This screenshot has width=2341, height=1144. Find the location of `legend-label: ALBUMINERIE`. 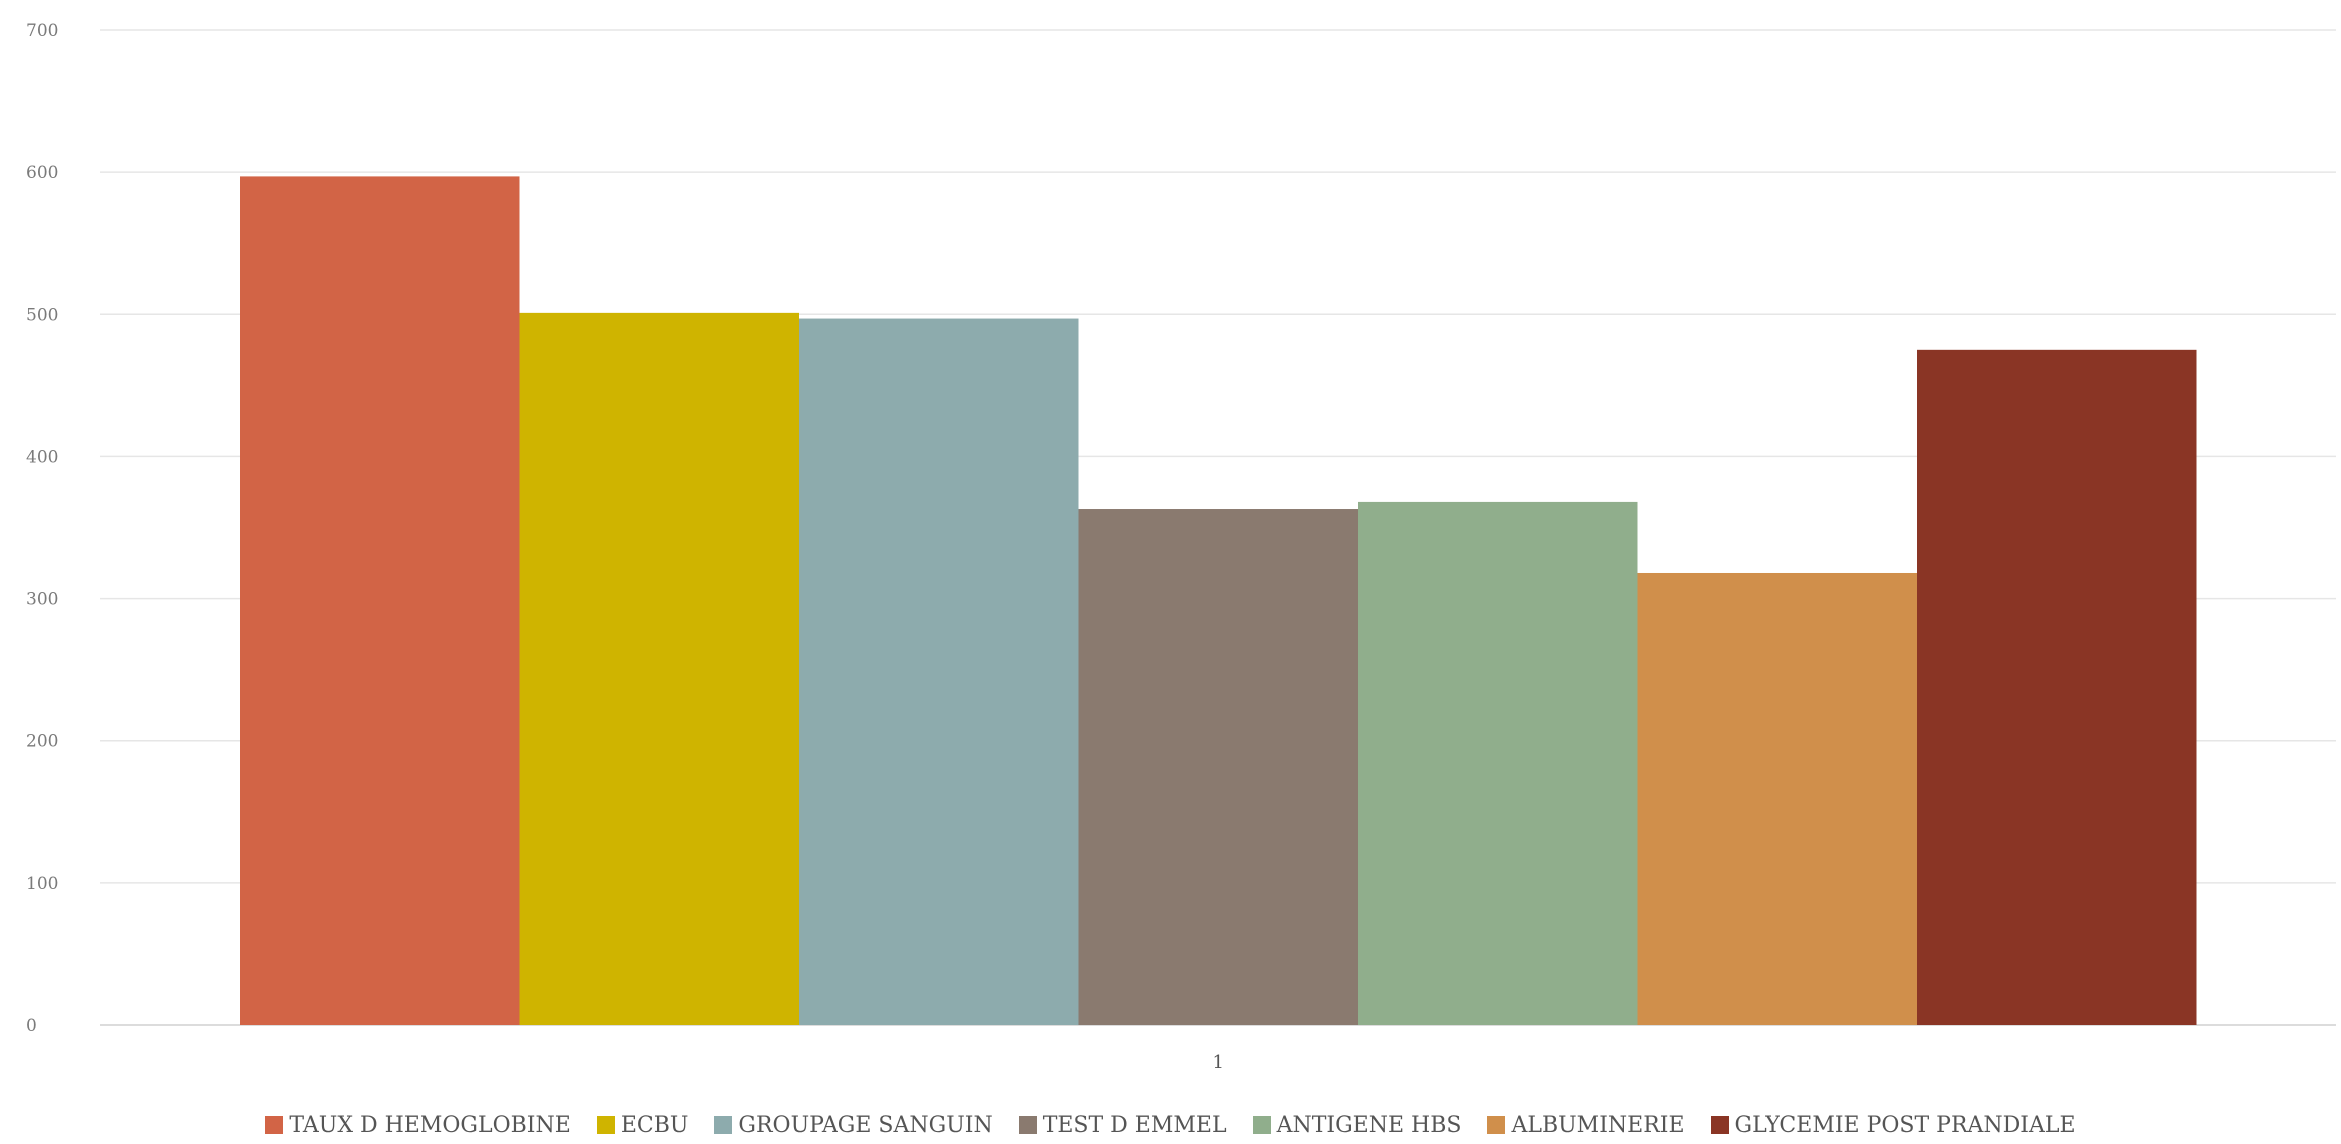

legend-label: ALBUMINERIE is located at coordinates (1598, 1125).